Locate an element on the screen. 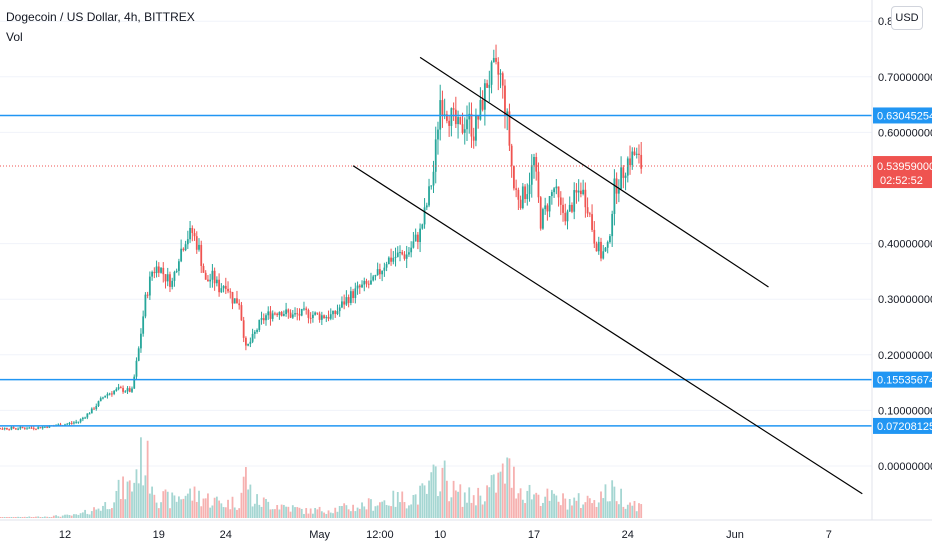 The width and height of the screenshot is (932, 550). price-tick-label: 0.00000000 is located at coordinates (905, 467).